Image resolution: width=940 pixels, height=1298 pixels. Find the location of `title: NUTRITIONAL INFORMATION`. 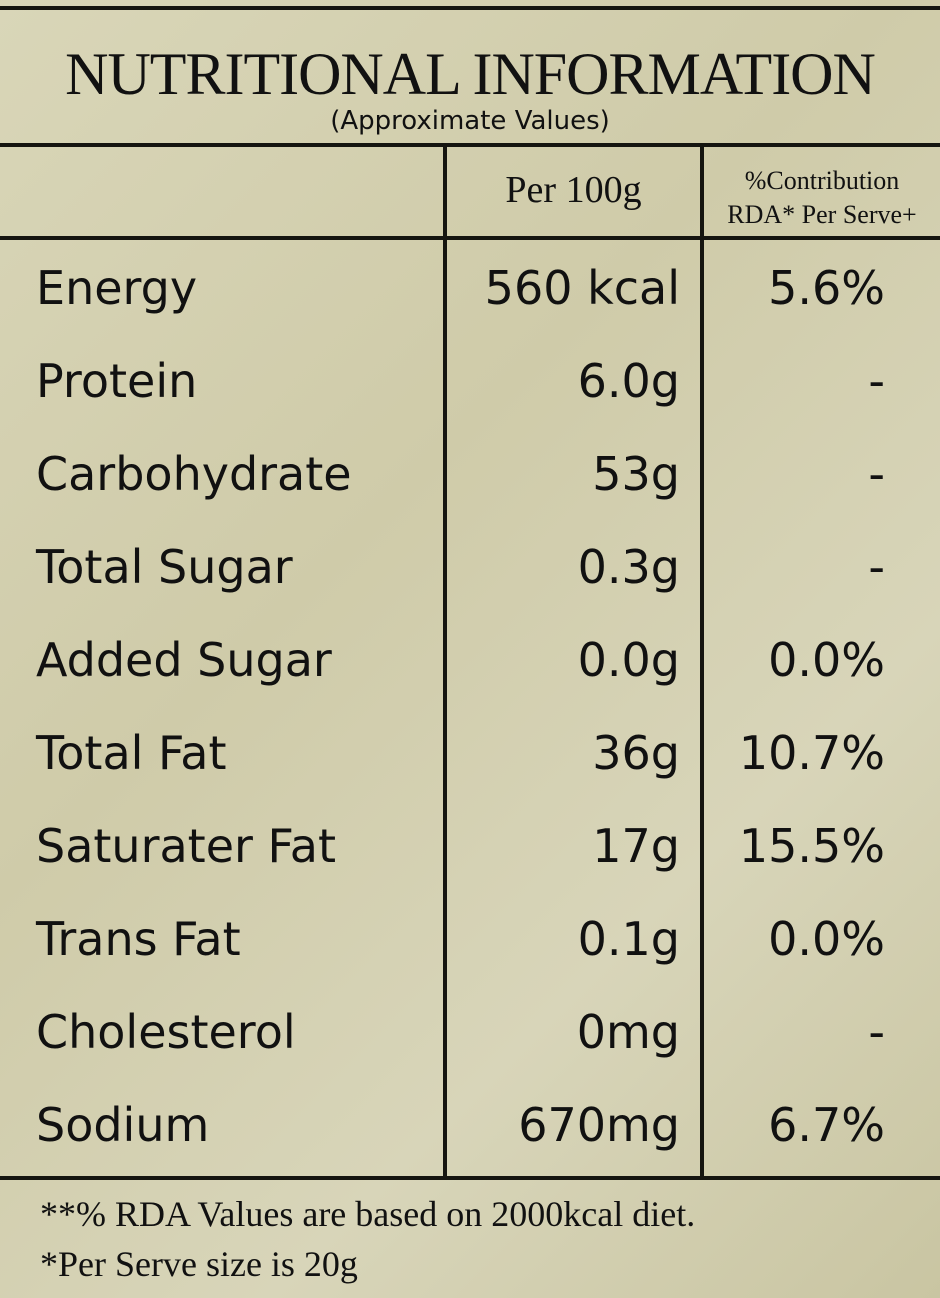

title: NUTRITIONAL INFORMATION is located at coordinates (470, 74).